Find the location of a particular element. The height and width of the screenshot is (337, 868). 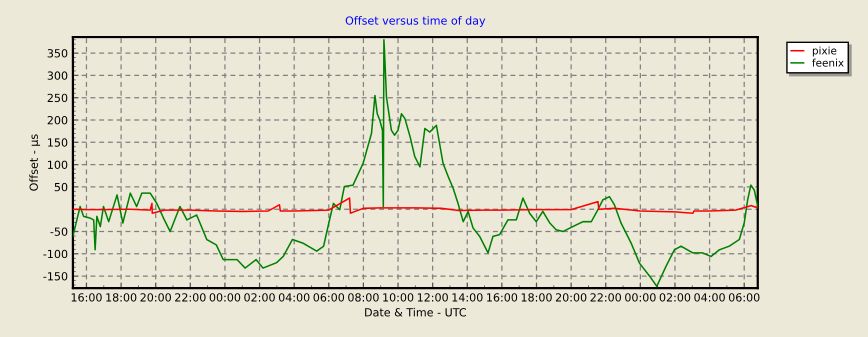

x-axis-title: Date & Time - UTC is located at coordinates (415, 312).